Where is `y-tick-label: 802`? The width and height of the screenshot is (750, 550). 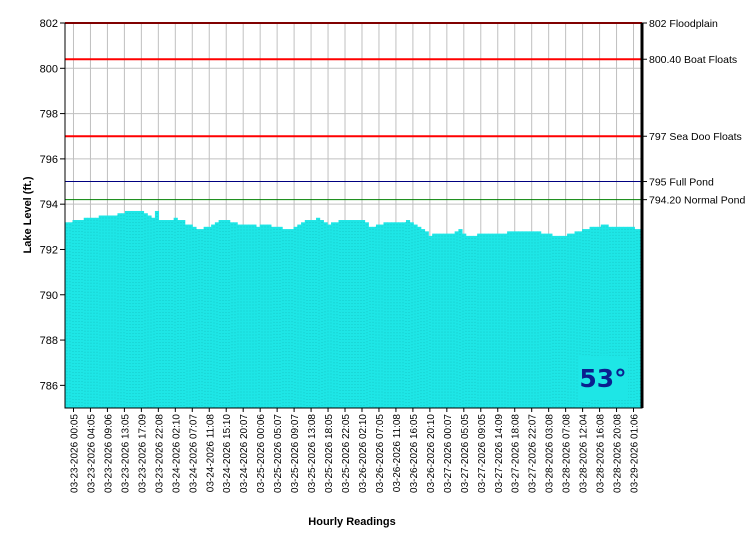
y-tick-label: 802 is located at coordinates (49, 24).